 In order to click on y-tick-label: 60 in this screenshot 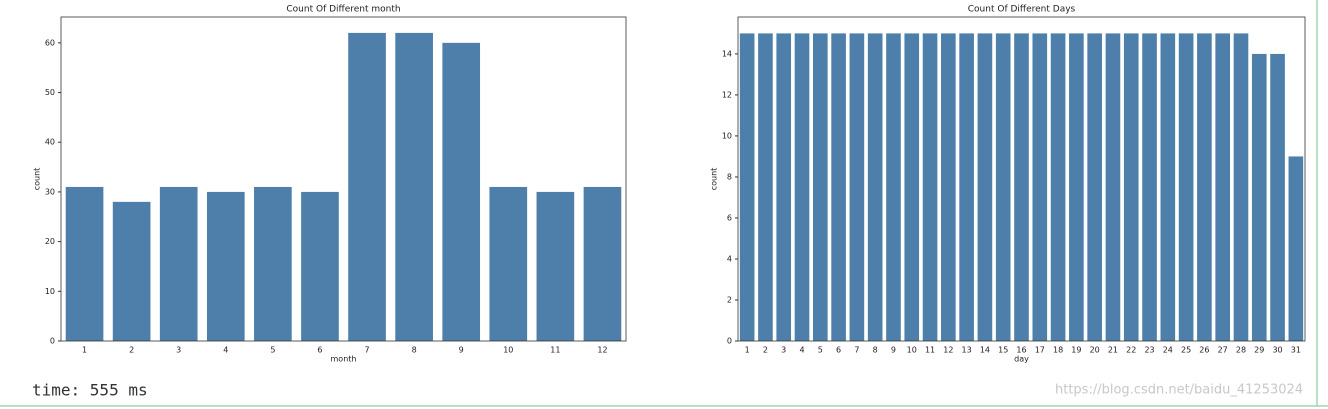, I will do `click(50, 42)`.